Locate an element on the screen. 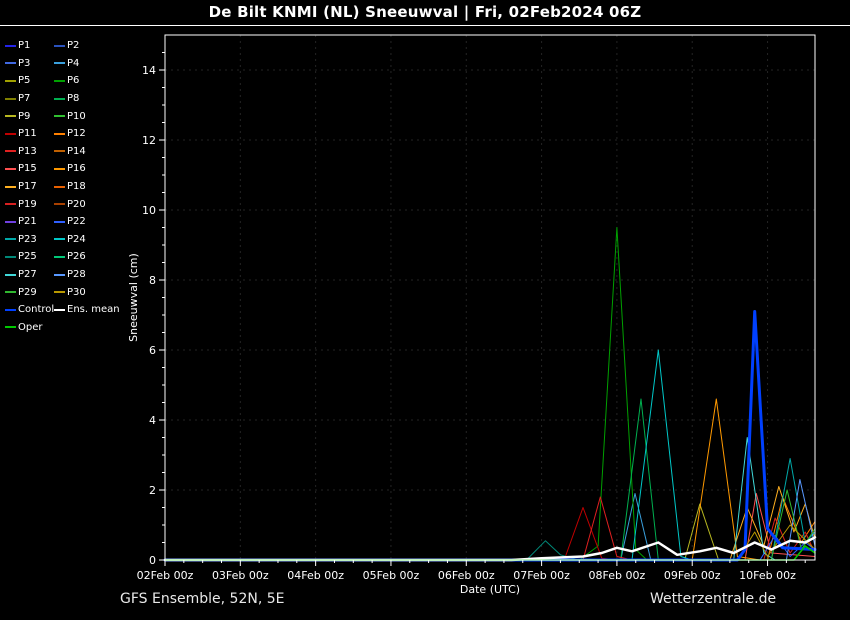 The height and width of the screenshot is (620, 850). legend-item-p8: P8 is located at coordinates (85, 99).